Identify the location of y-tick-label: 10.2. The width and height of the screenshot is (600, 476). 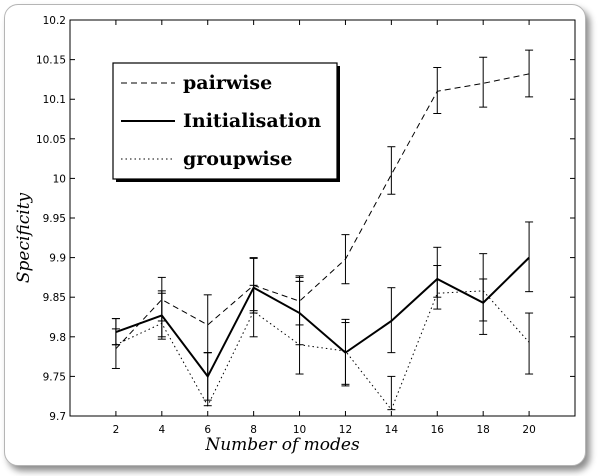
(54, 21).